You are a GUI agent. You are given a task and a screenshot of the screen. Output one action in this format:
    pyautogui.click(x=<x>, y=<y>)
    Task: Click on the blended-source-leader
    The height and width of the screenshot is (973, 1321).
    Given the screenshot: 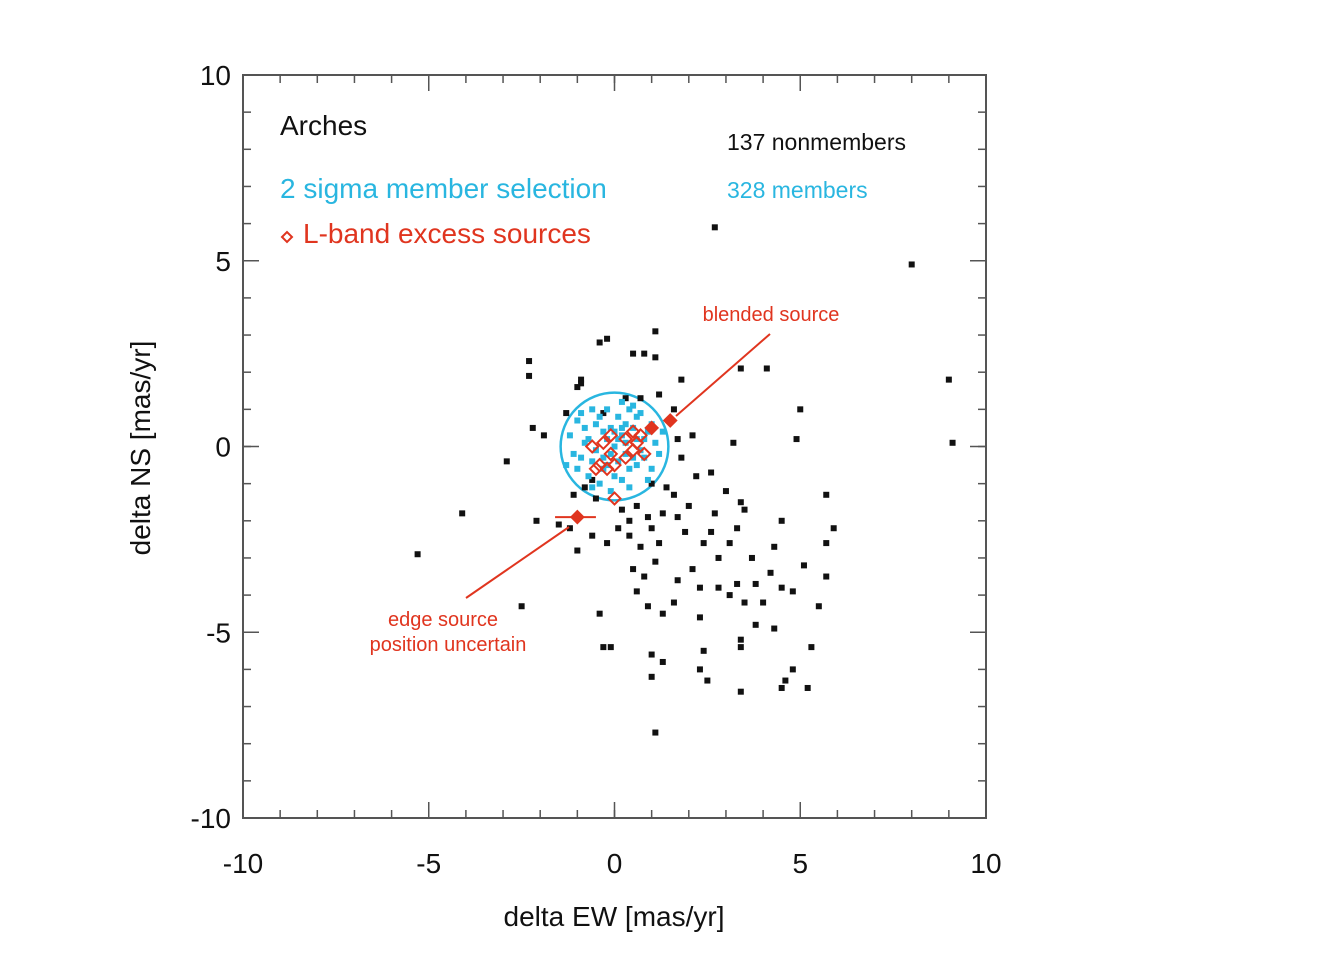 What is the action you would take?
    pyautogui.click(x=723, y=375)
    